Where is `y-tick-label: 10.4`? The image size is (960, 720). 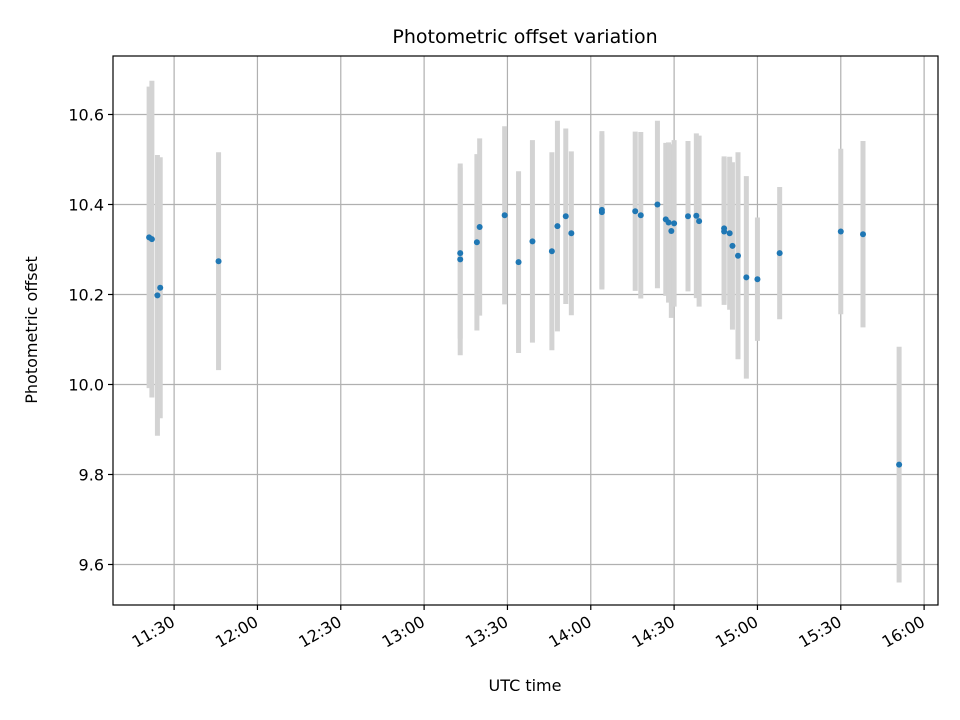
y-tick-label: 10.4 is located at coordinates (86, 205).